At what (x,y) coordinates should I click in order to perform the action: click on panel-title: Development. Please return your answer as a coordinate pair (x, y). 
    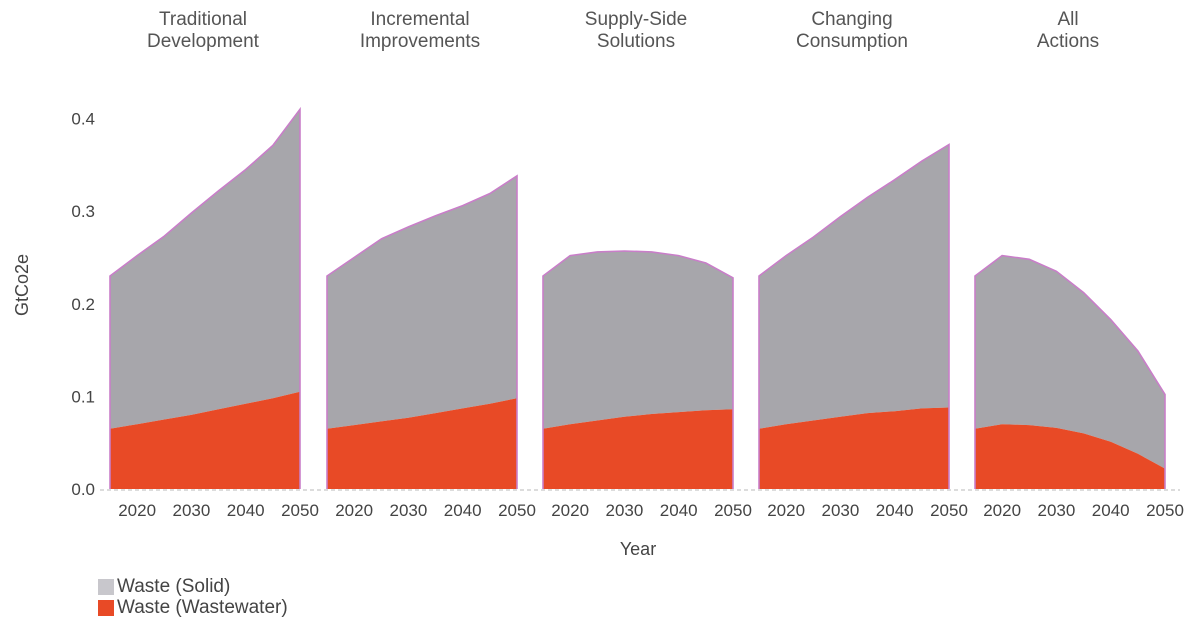
    Looking at the image, I should click on (203, 41).